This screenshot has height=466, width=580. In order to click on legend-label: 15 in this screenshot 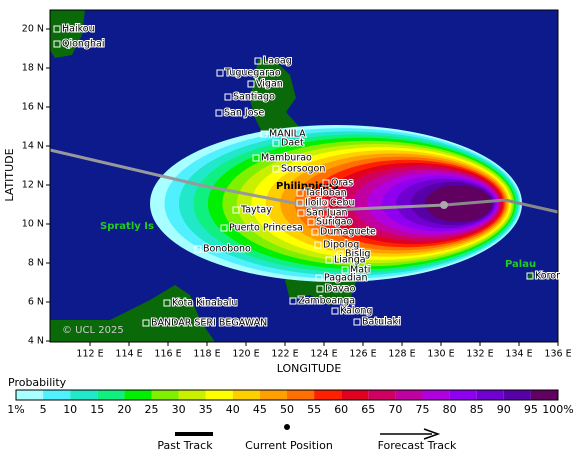, I will do `click(97, 409)`.